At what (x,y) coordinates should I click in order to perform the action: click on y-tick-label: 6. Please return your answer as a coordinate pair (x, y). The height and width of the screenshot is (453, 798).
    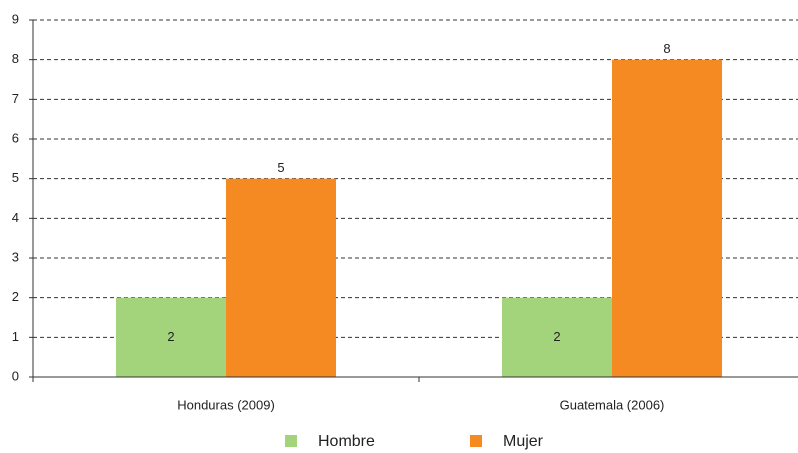
    Looking at the image, I should click on (15, 137).